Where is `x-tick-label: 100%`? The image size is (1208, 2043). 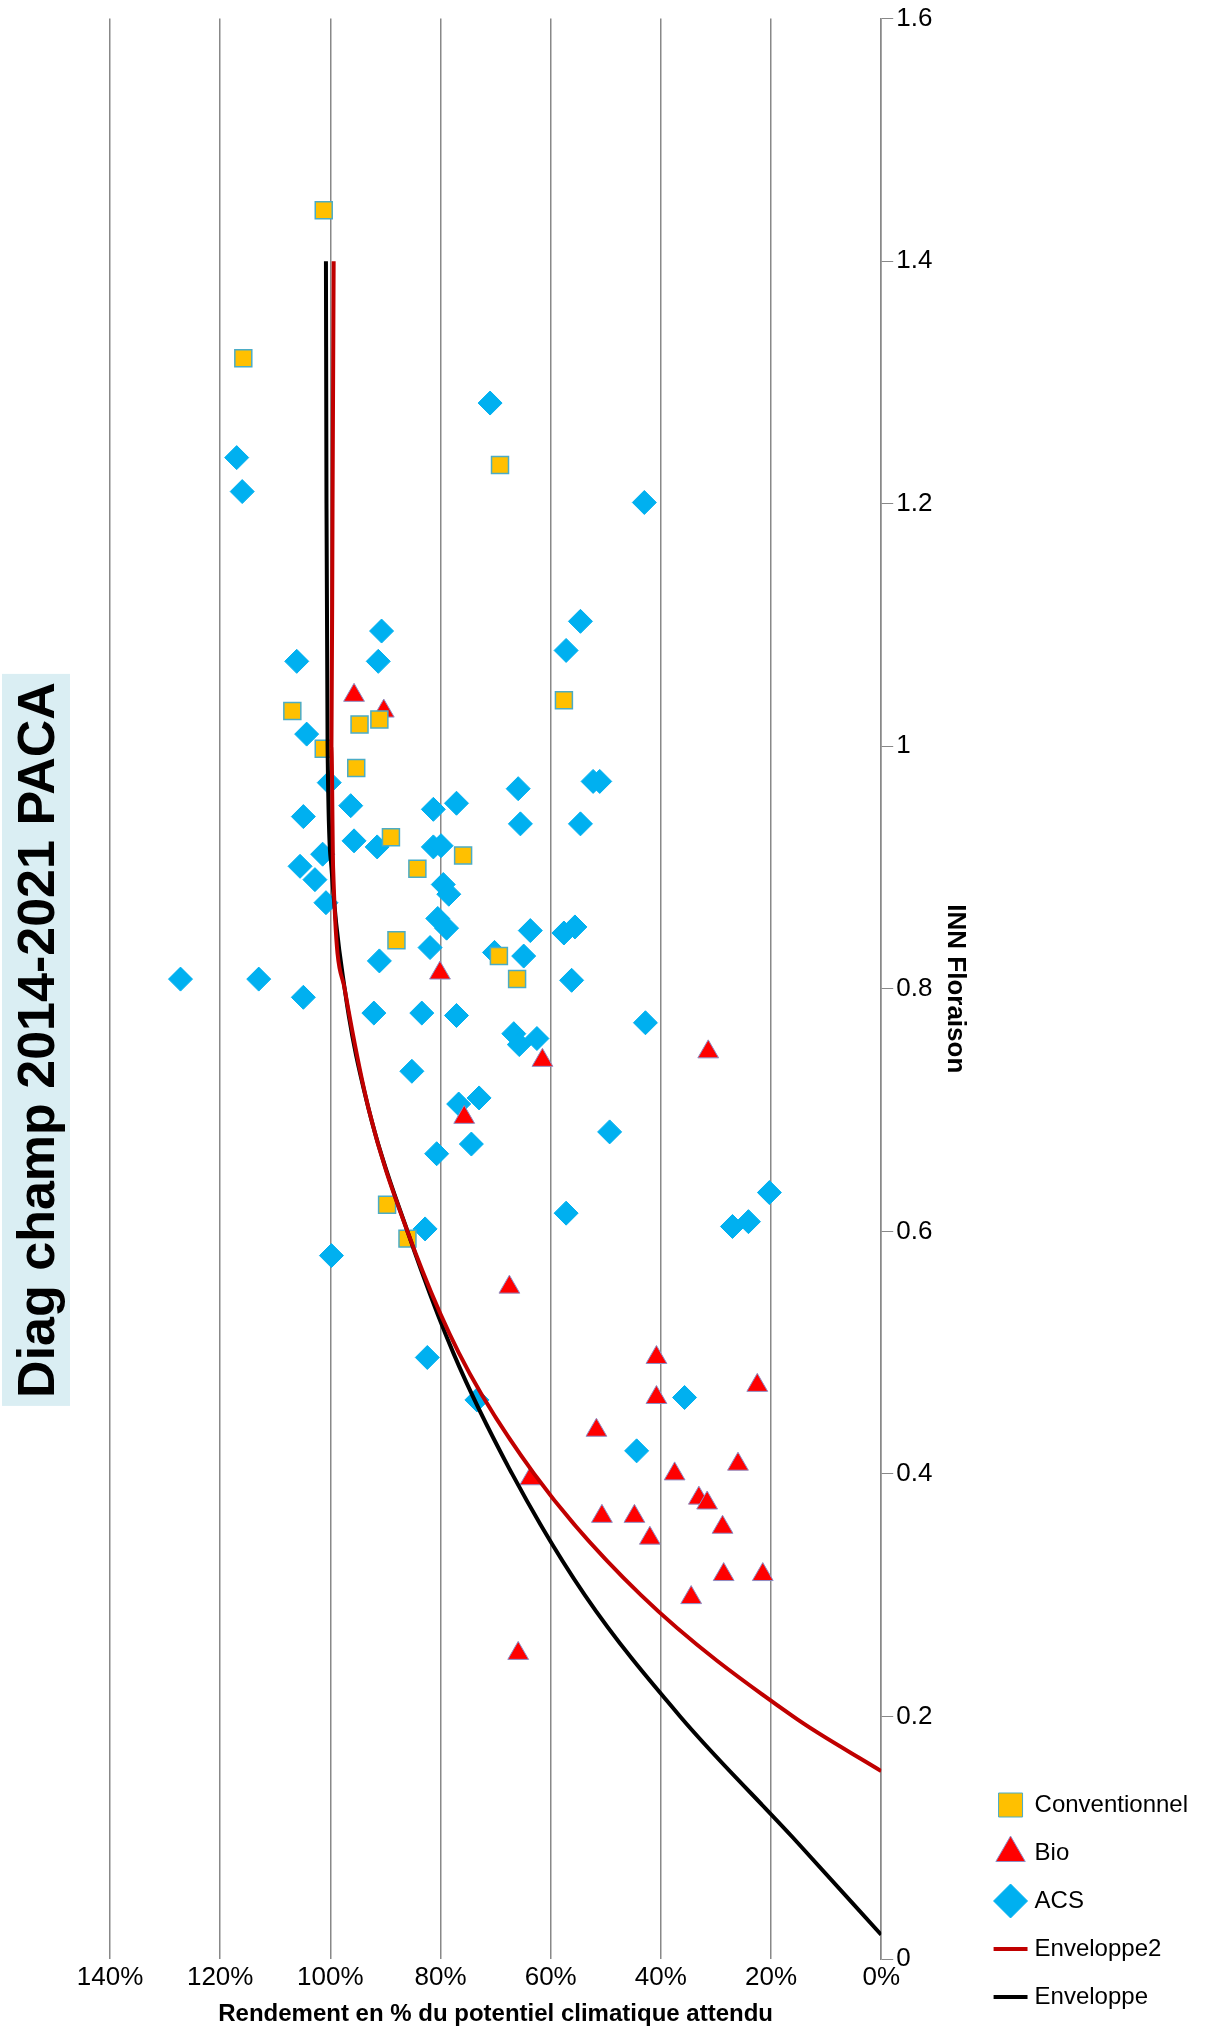
x-tick-label: 100% is located at coordinates (330, 1975).